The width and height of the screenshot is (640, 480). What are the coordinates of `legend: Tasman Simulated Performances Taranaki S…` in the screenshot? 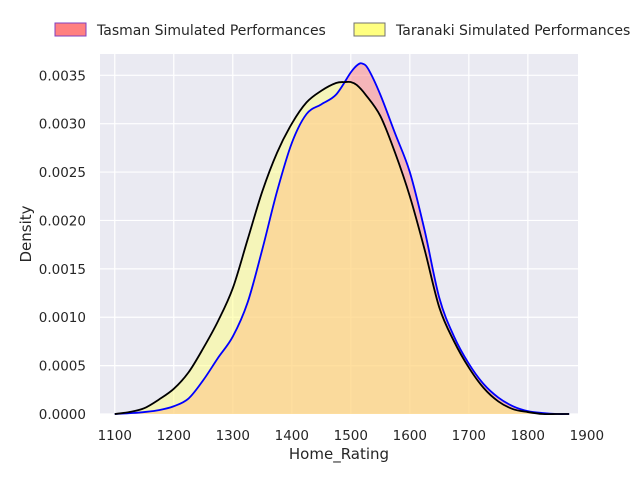 It's located at (342, 30).